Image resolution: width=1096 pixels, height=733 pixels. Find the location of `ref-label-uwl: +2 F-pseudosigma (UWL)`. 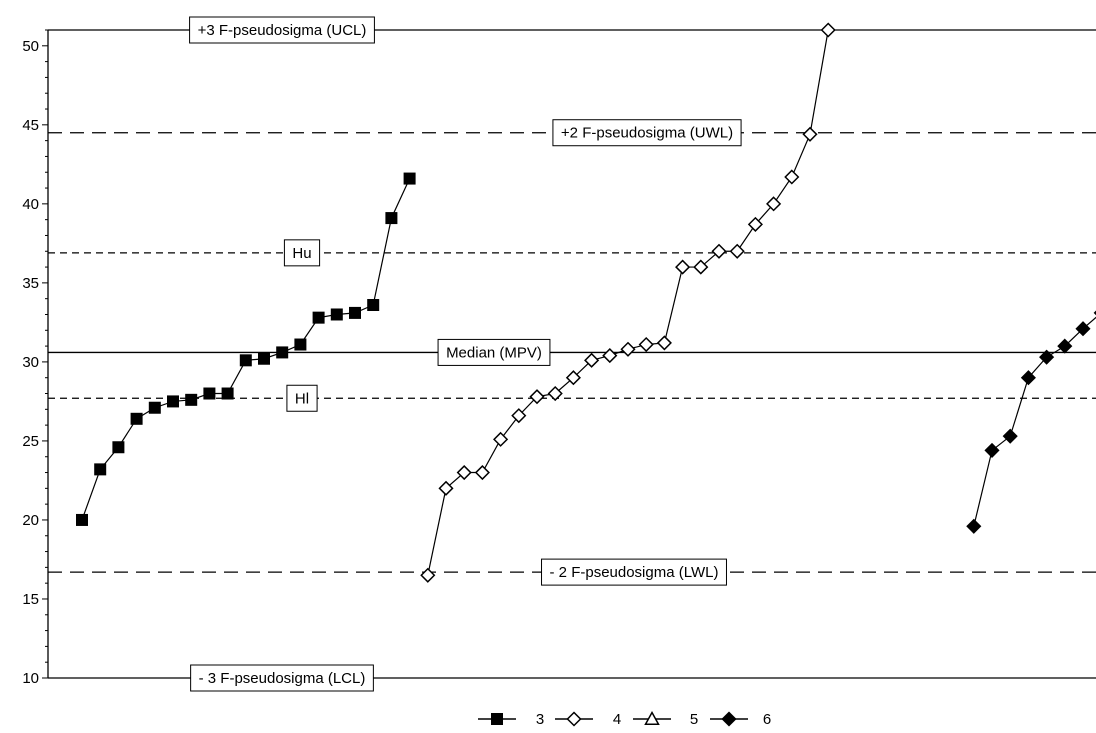

ref-label-uwl: +2 F-pseudosigma (UWL) is located at coordinates (647, 133).